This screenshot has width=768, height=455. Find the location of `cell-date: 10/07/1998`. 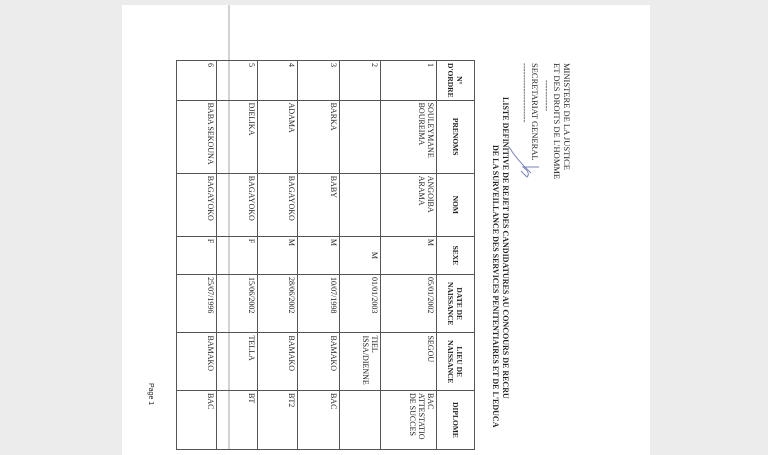

cell-date: 10/07/1998 is located at coordinates (318, 303).